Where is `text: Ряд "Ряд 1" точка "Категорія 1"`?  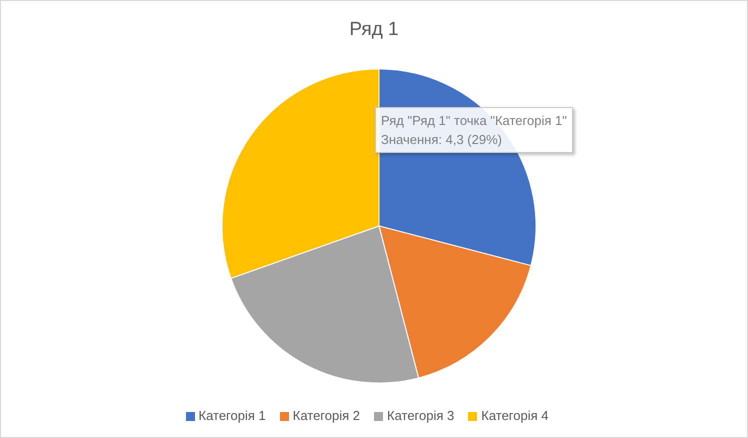
text: Ряд "Ряд 1" точка "Категорія 1" is located at coordinates (474, 121).